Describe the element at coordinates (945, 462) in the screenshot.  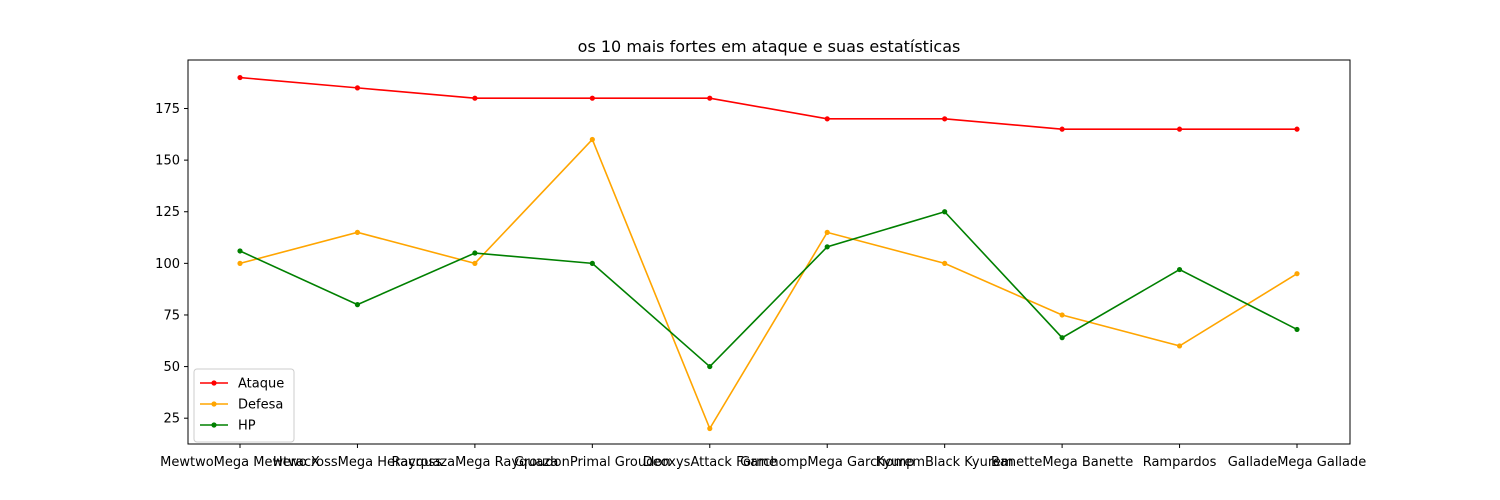
I see `x-tick-label: KyuremBlack Kyurem` at that location.